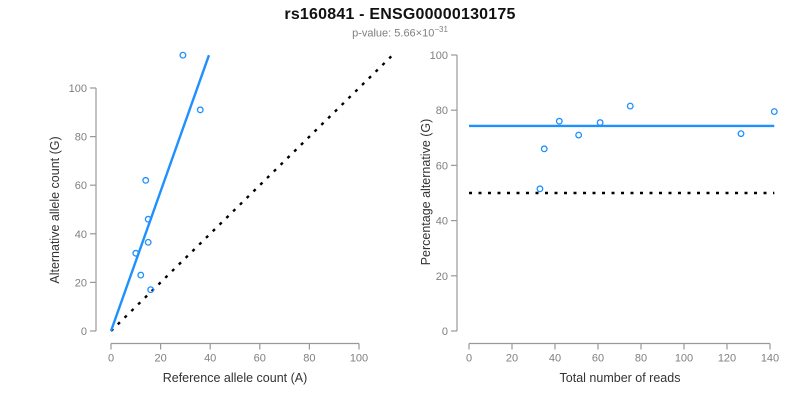  Describe the element at coordinates (160, 193) in the screenshot. I see `regression-line` at that location.